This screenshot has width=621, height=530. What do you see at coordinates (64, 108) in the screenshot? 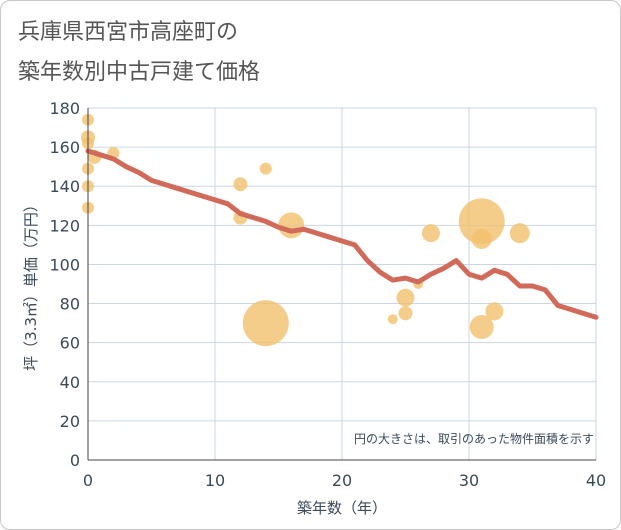
I see `y-tick-label: 180` at bounding box center [64, 108].